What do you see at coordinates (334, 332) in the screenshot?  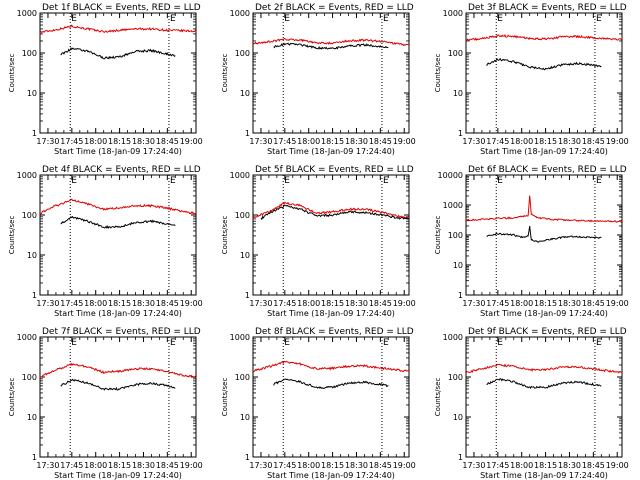 I see `chart-title: Det 8f BLACK = Events, RED = LLD` at bounding box center [334, 332].